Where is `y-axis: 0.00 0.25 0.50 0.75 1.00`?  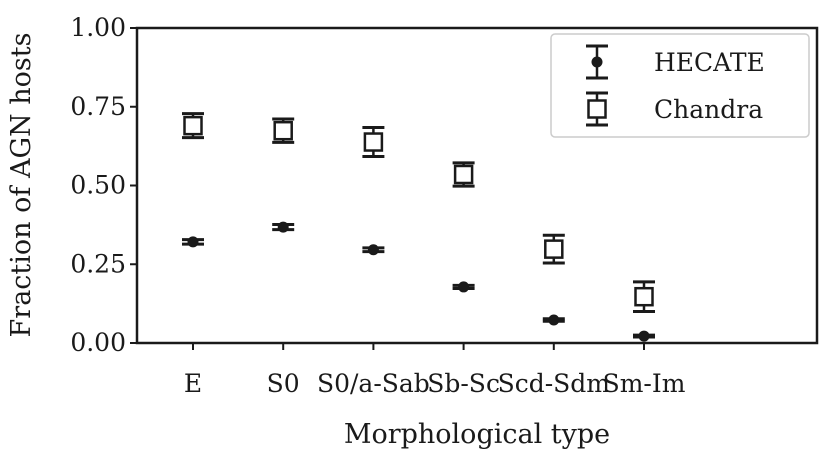
y-axis: 0.00 0.25 0.50 0.75 1.00 is located at coordinates (103, 185).